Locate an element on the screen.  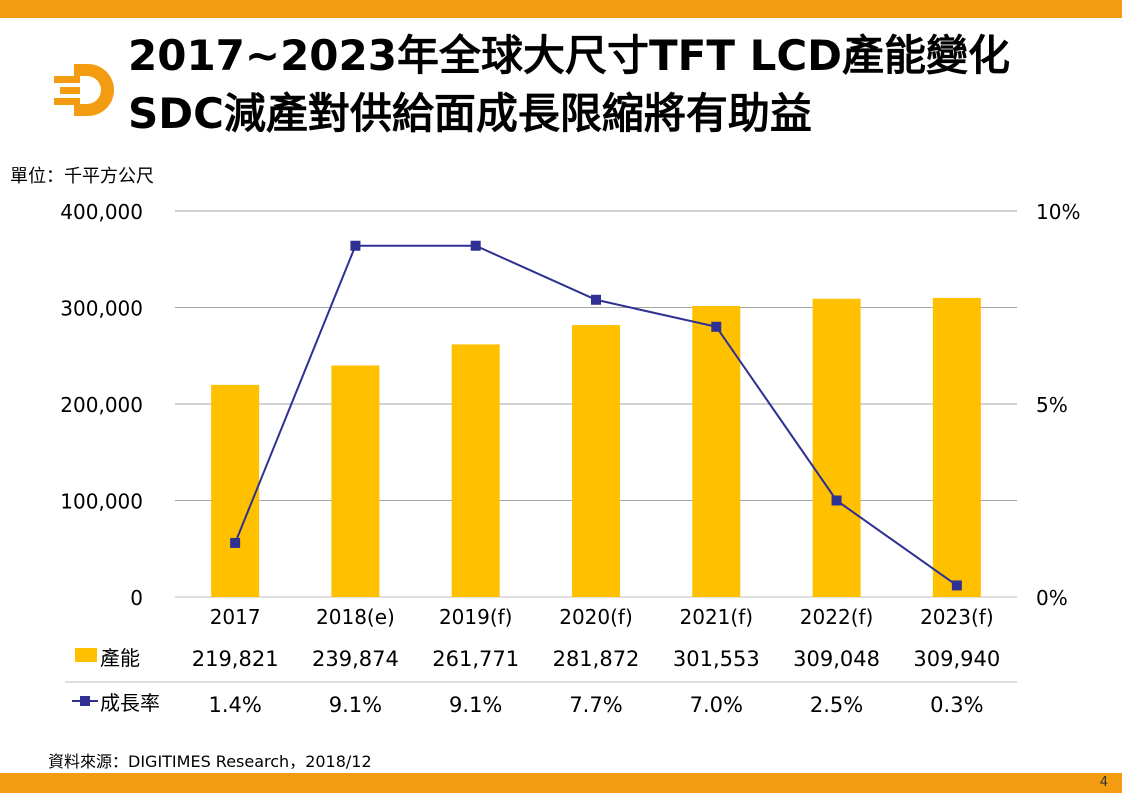
unit-label: 單位：千平方公尺 is located at coordinates (82, 176).